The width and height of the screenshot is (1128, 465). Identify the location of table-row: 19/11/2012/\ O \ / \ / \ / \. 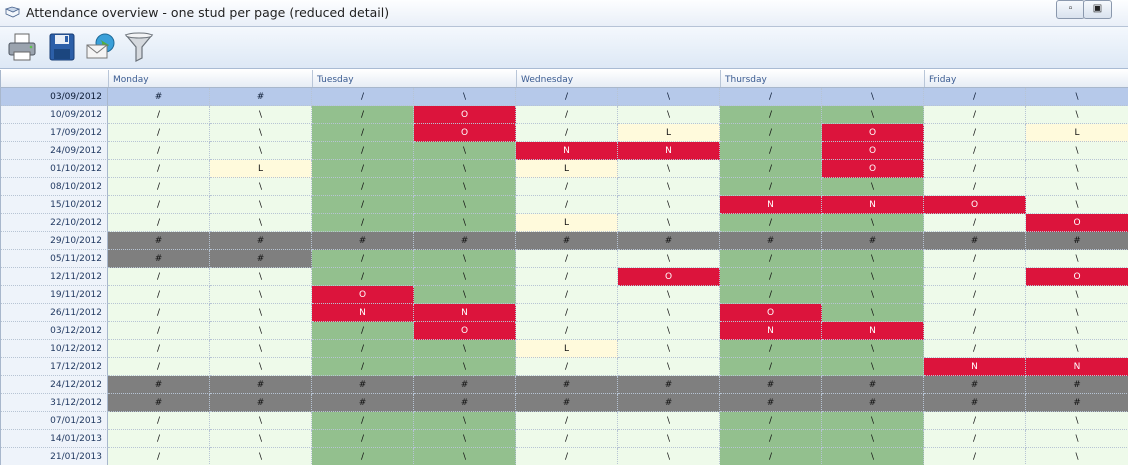
(564, 295).